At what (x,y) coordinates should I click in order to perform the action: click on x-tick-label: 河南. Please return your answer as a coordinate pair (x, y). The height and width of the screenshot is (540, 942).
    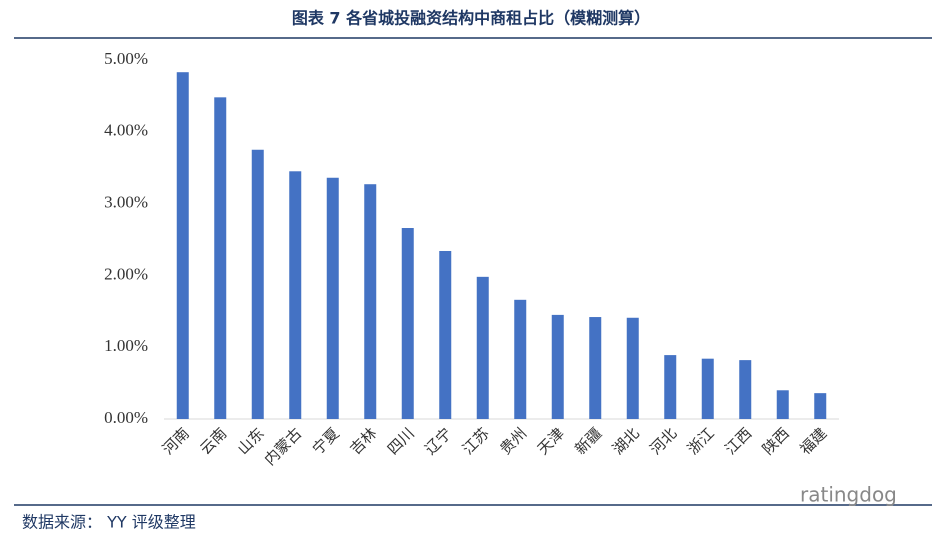
    Looking at the image, I should click on (176, 441).